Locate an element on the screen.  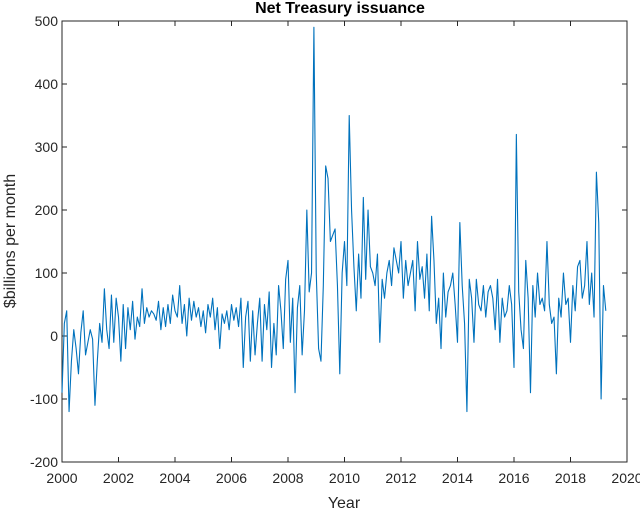
chart-title: Net Treasury issuance is located at coordinates (340, 8).